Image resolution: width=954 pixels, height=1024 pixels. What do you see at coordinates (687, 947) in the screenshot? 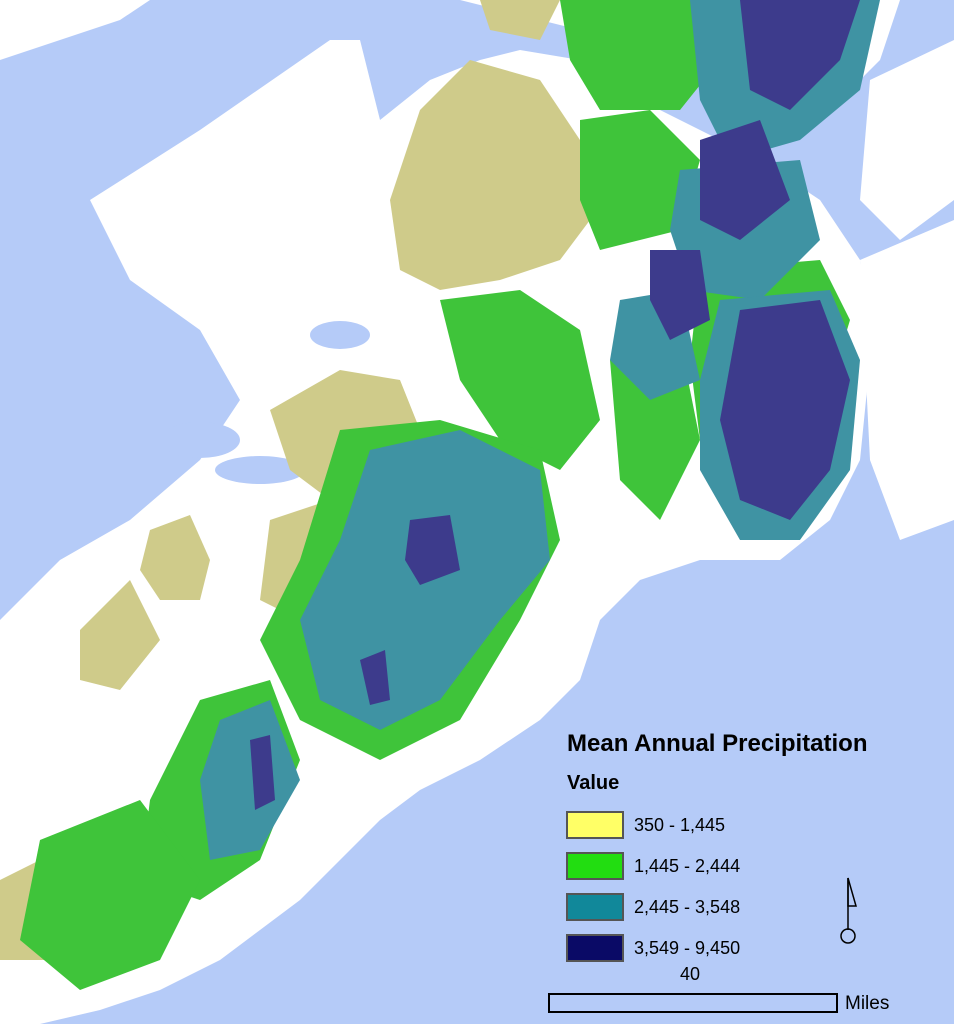
I see `legend-label: 3,549 - 9,450` at bounding box center [687, 947].